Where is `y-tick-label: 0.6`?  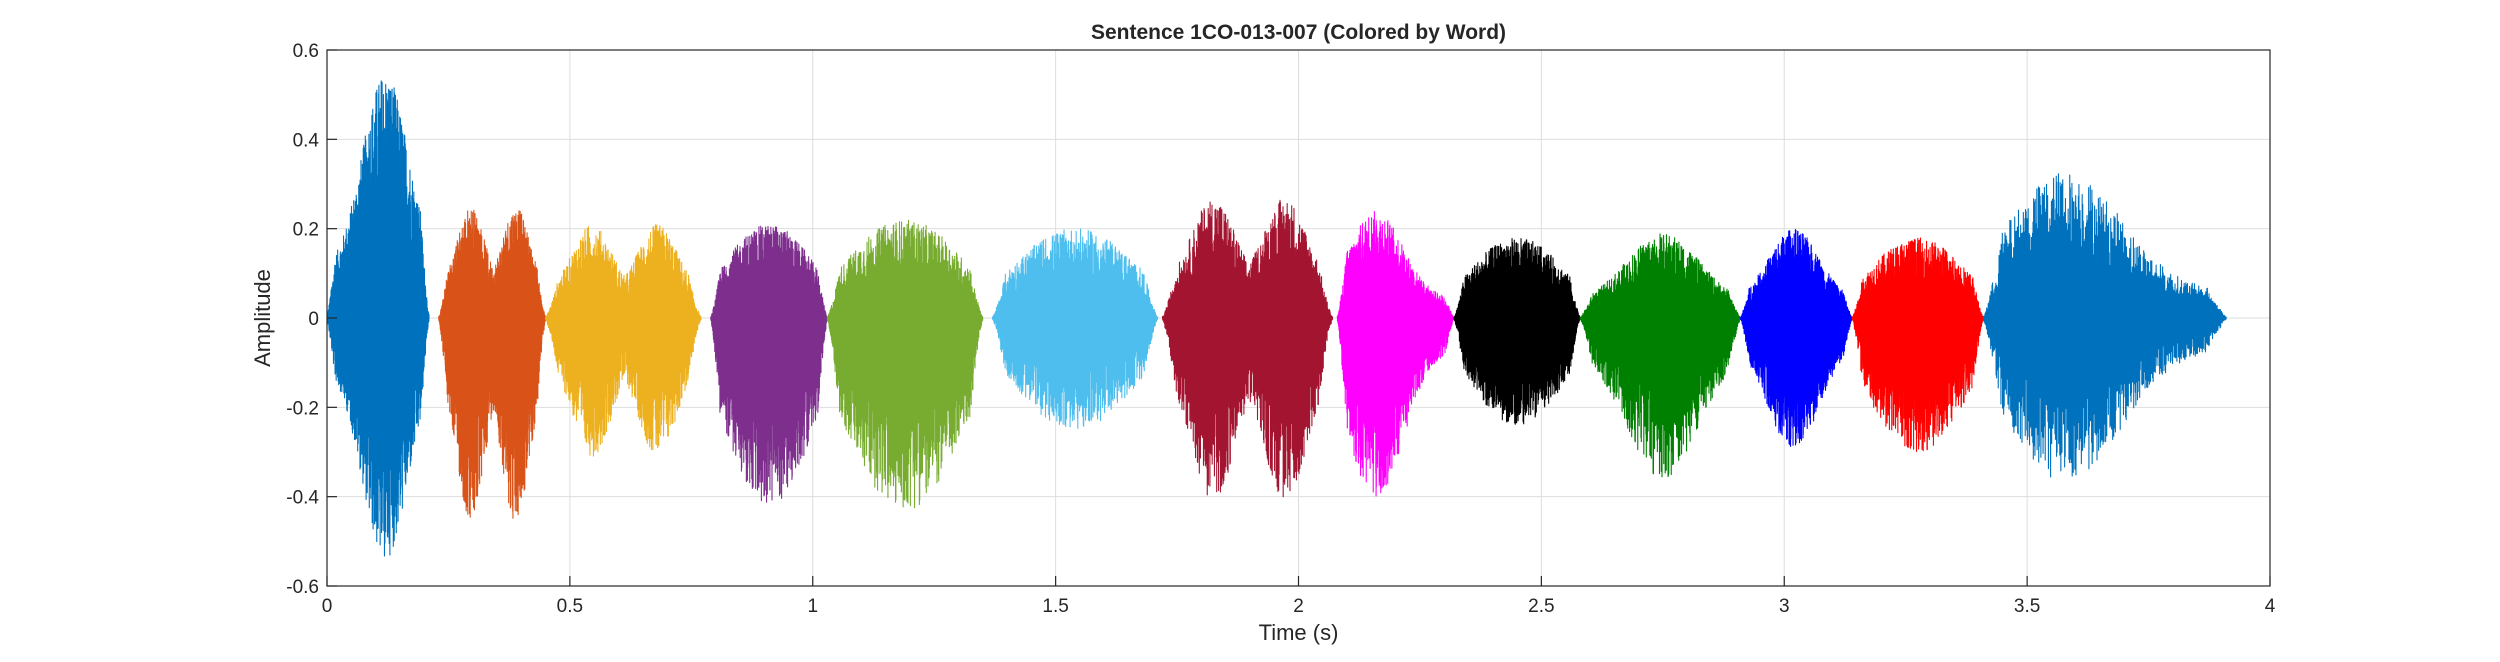 y-tick-label: 0.6 is located at coordinates (306, 51).